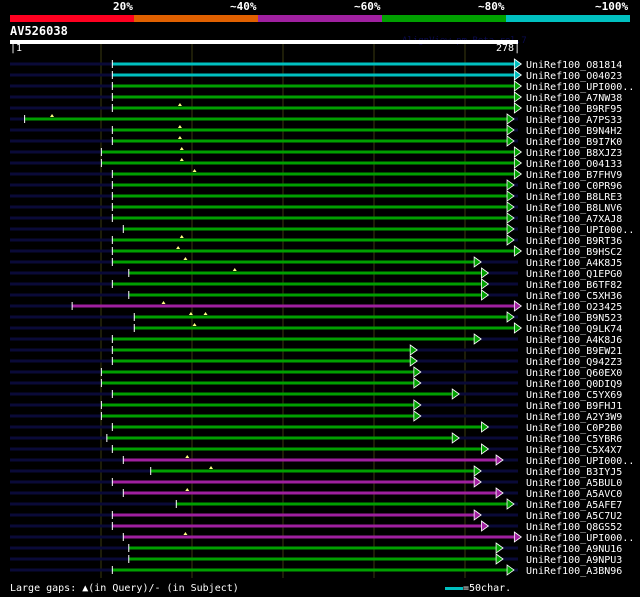 Image resolution: width=640 pixels, height=597 pixels. Describe the element at coordinates (454, 588) in the screenshot. I see `scale-line` at that location.